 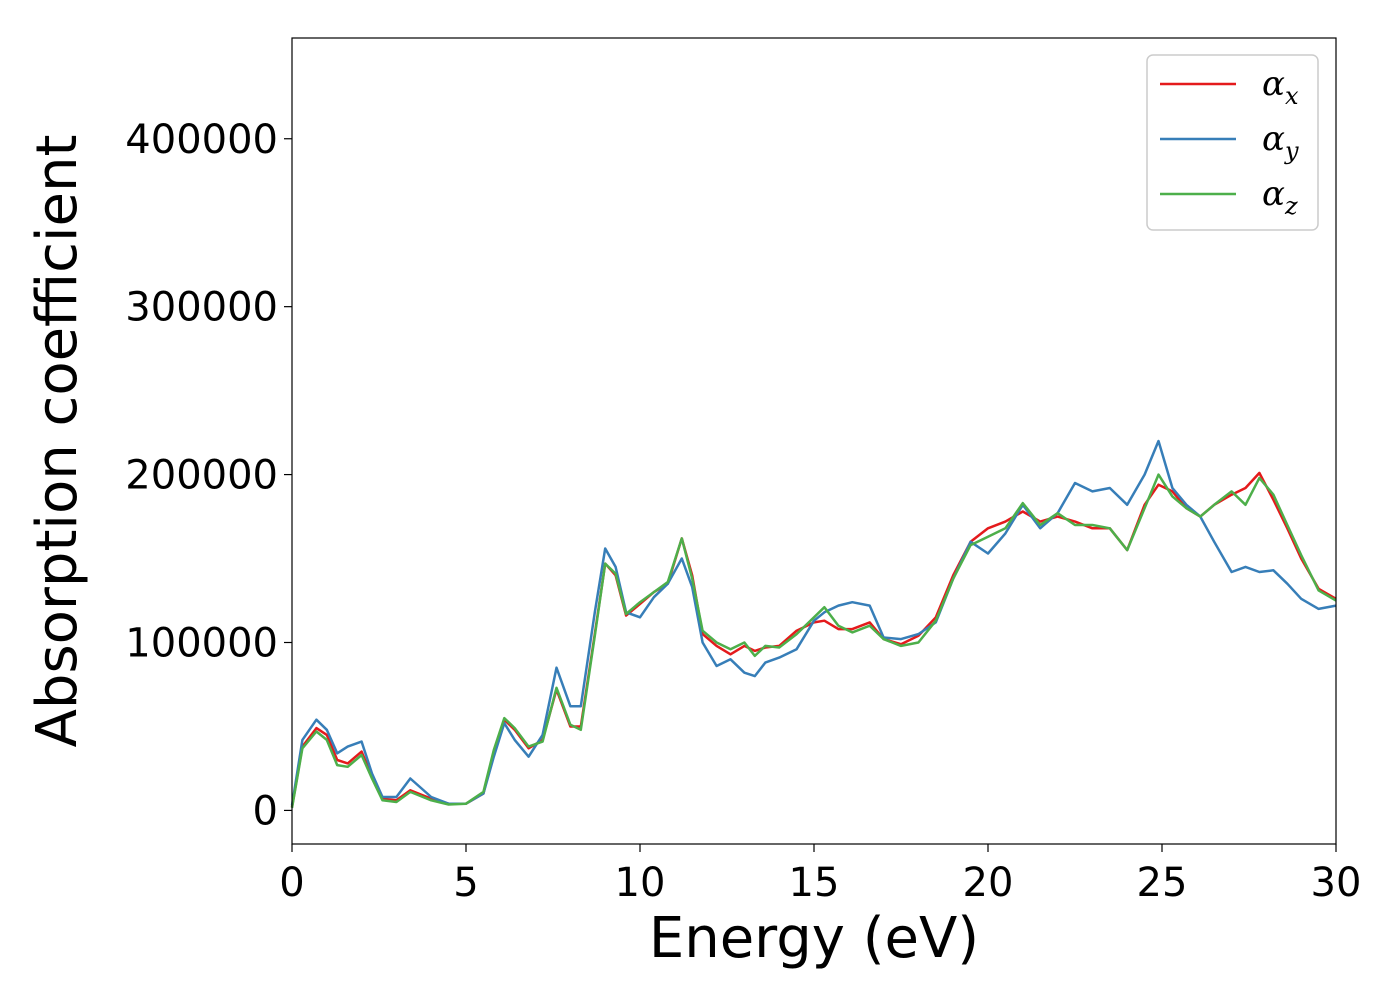 What do you see at coordinates (201, 476) in the screenshot?
I see `y-tick-label: 200000` at bounding box center [201, 476].